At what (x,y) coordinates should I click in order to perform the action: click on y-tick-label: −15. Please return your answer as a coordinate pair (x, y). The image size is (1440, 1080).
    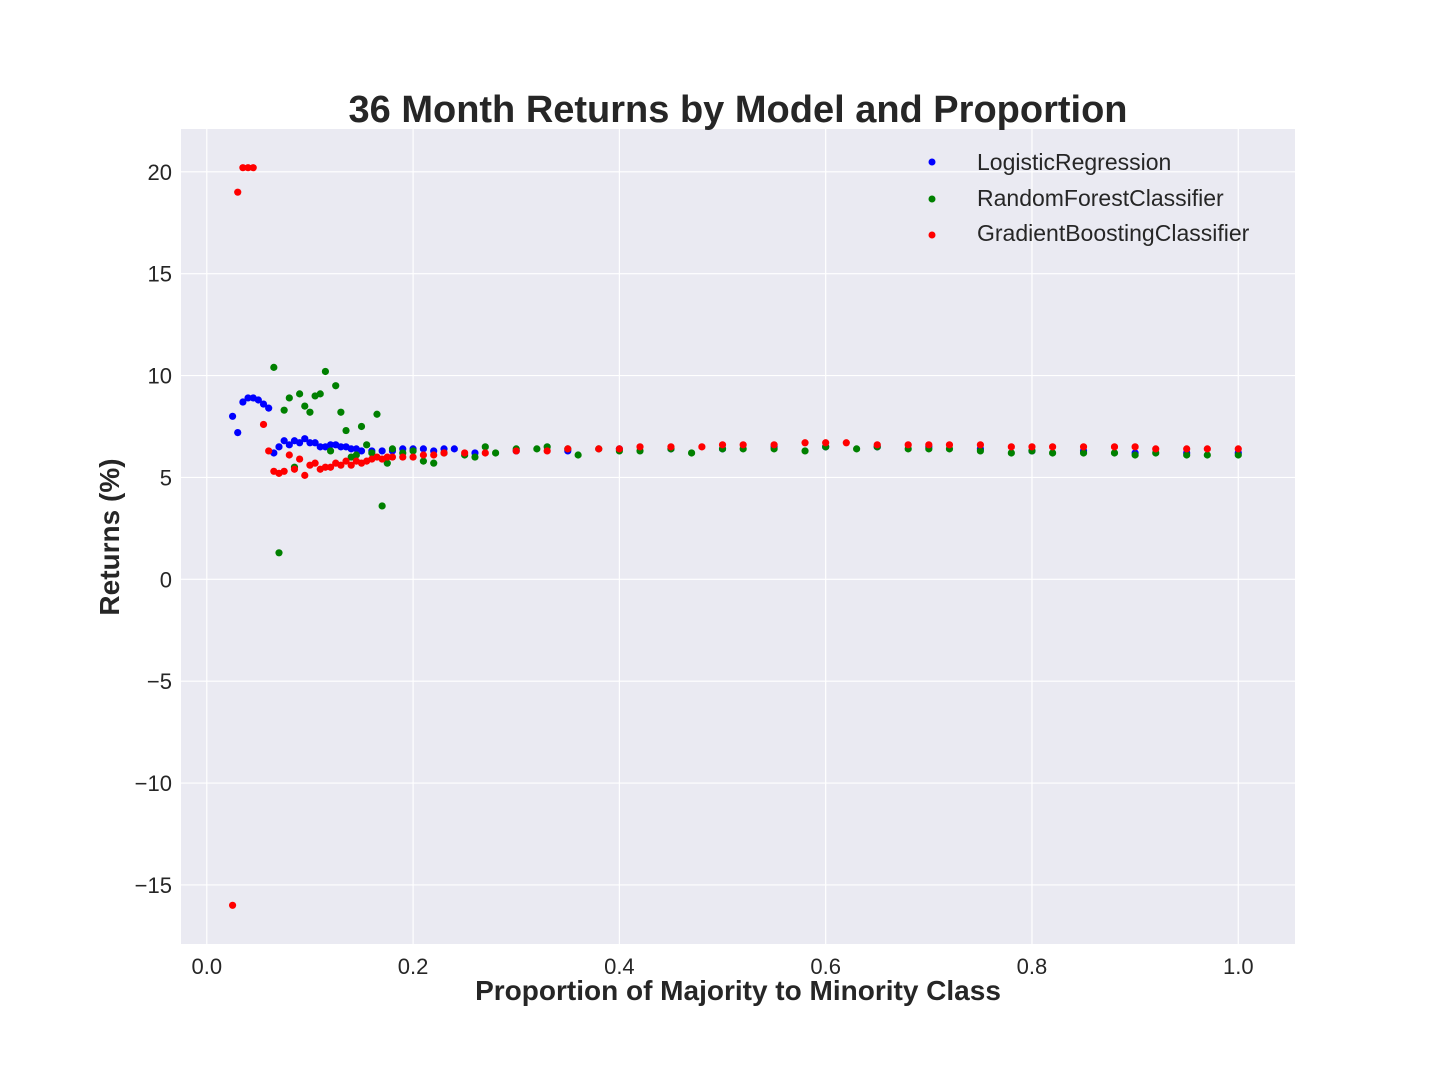
    Looking at the image, I should click on (153, 885).